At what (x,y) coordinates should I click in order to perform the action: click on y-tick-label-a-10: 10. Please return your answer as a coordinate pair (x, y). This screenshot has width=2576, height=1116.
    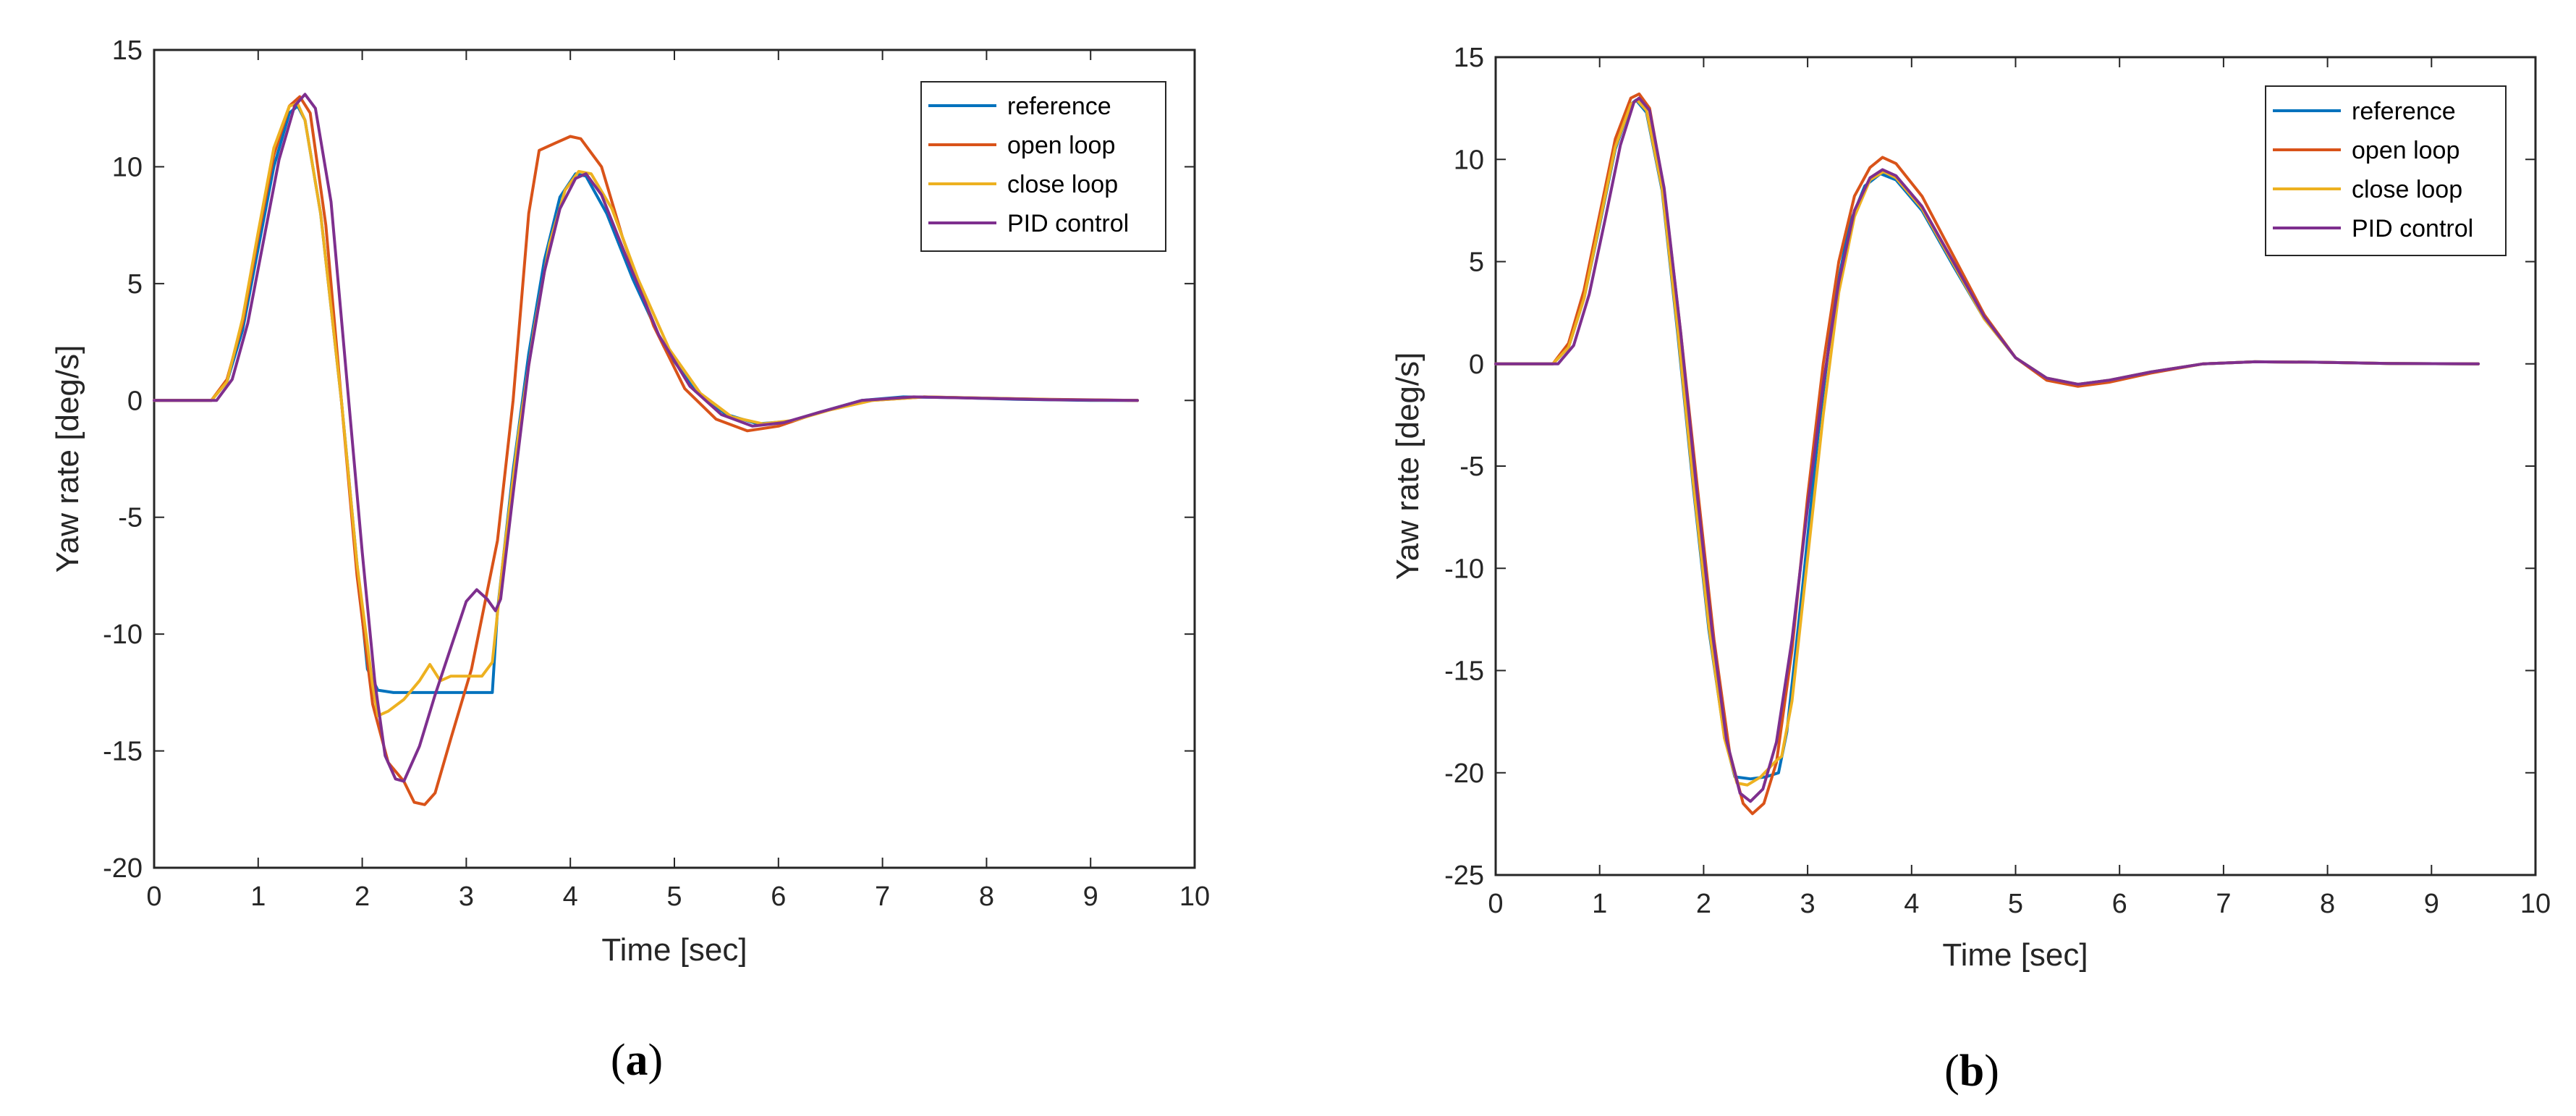
    Looking at the image, I should click on (128, 167).